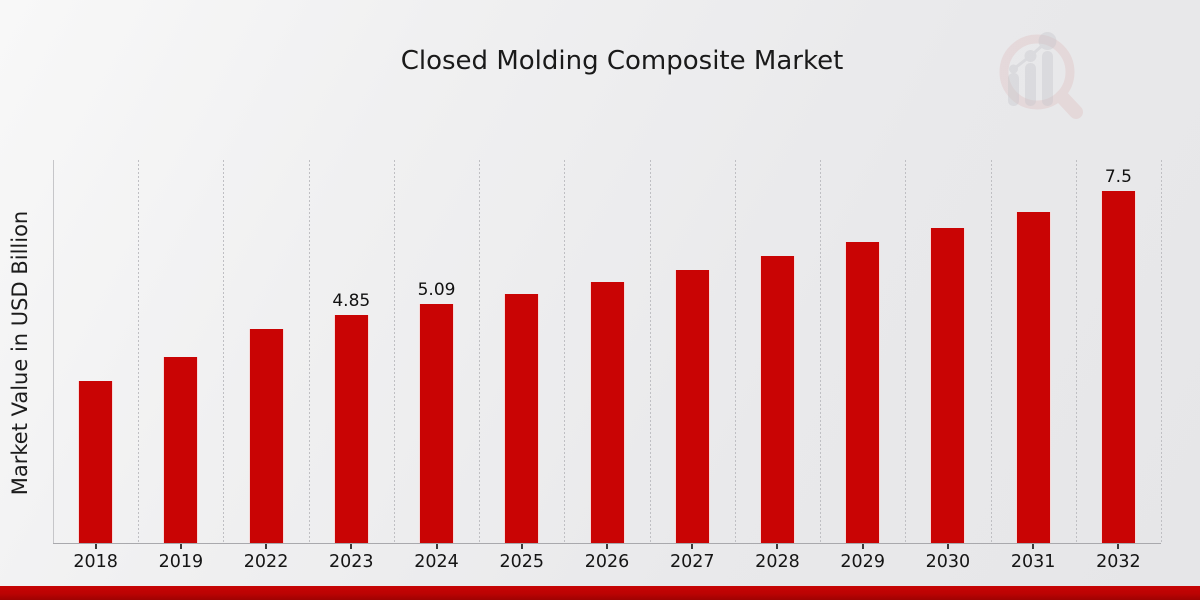 The width and height of the screenshot is (1200, 600). I want to click on x-tick-label-2025: 2025, so click(522, 562).